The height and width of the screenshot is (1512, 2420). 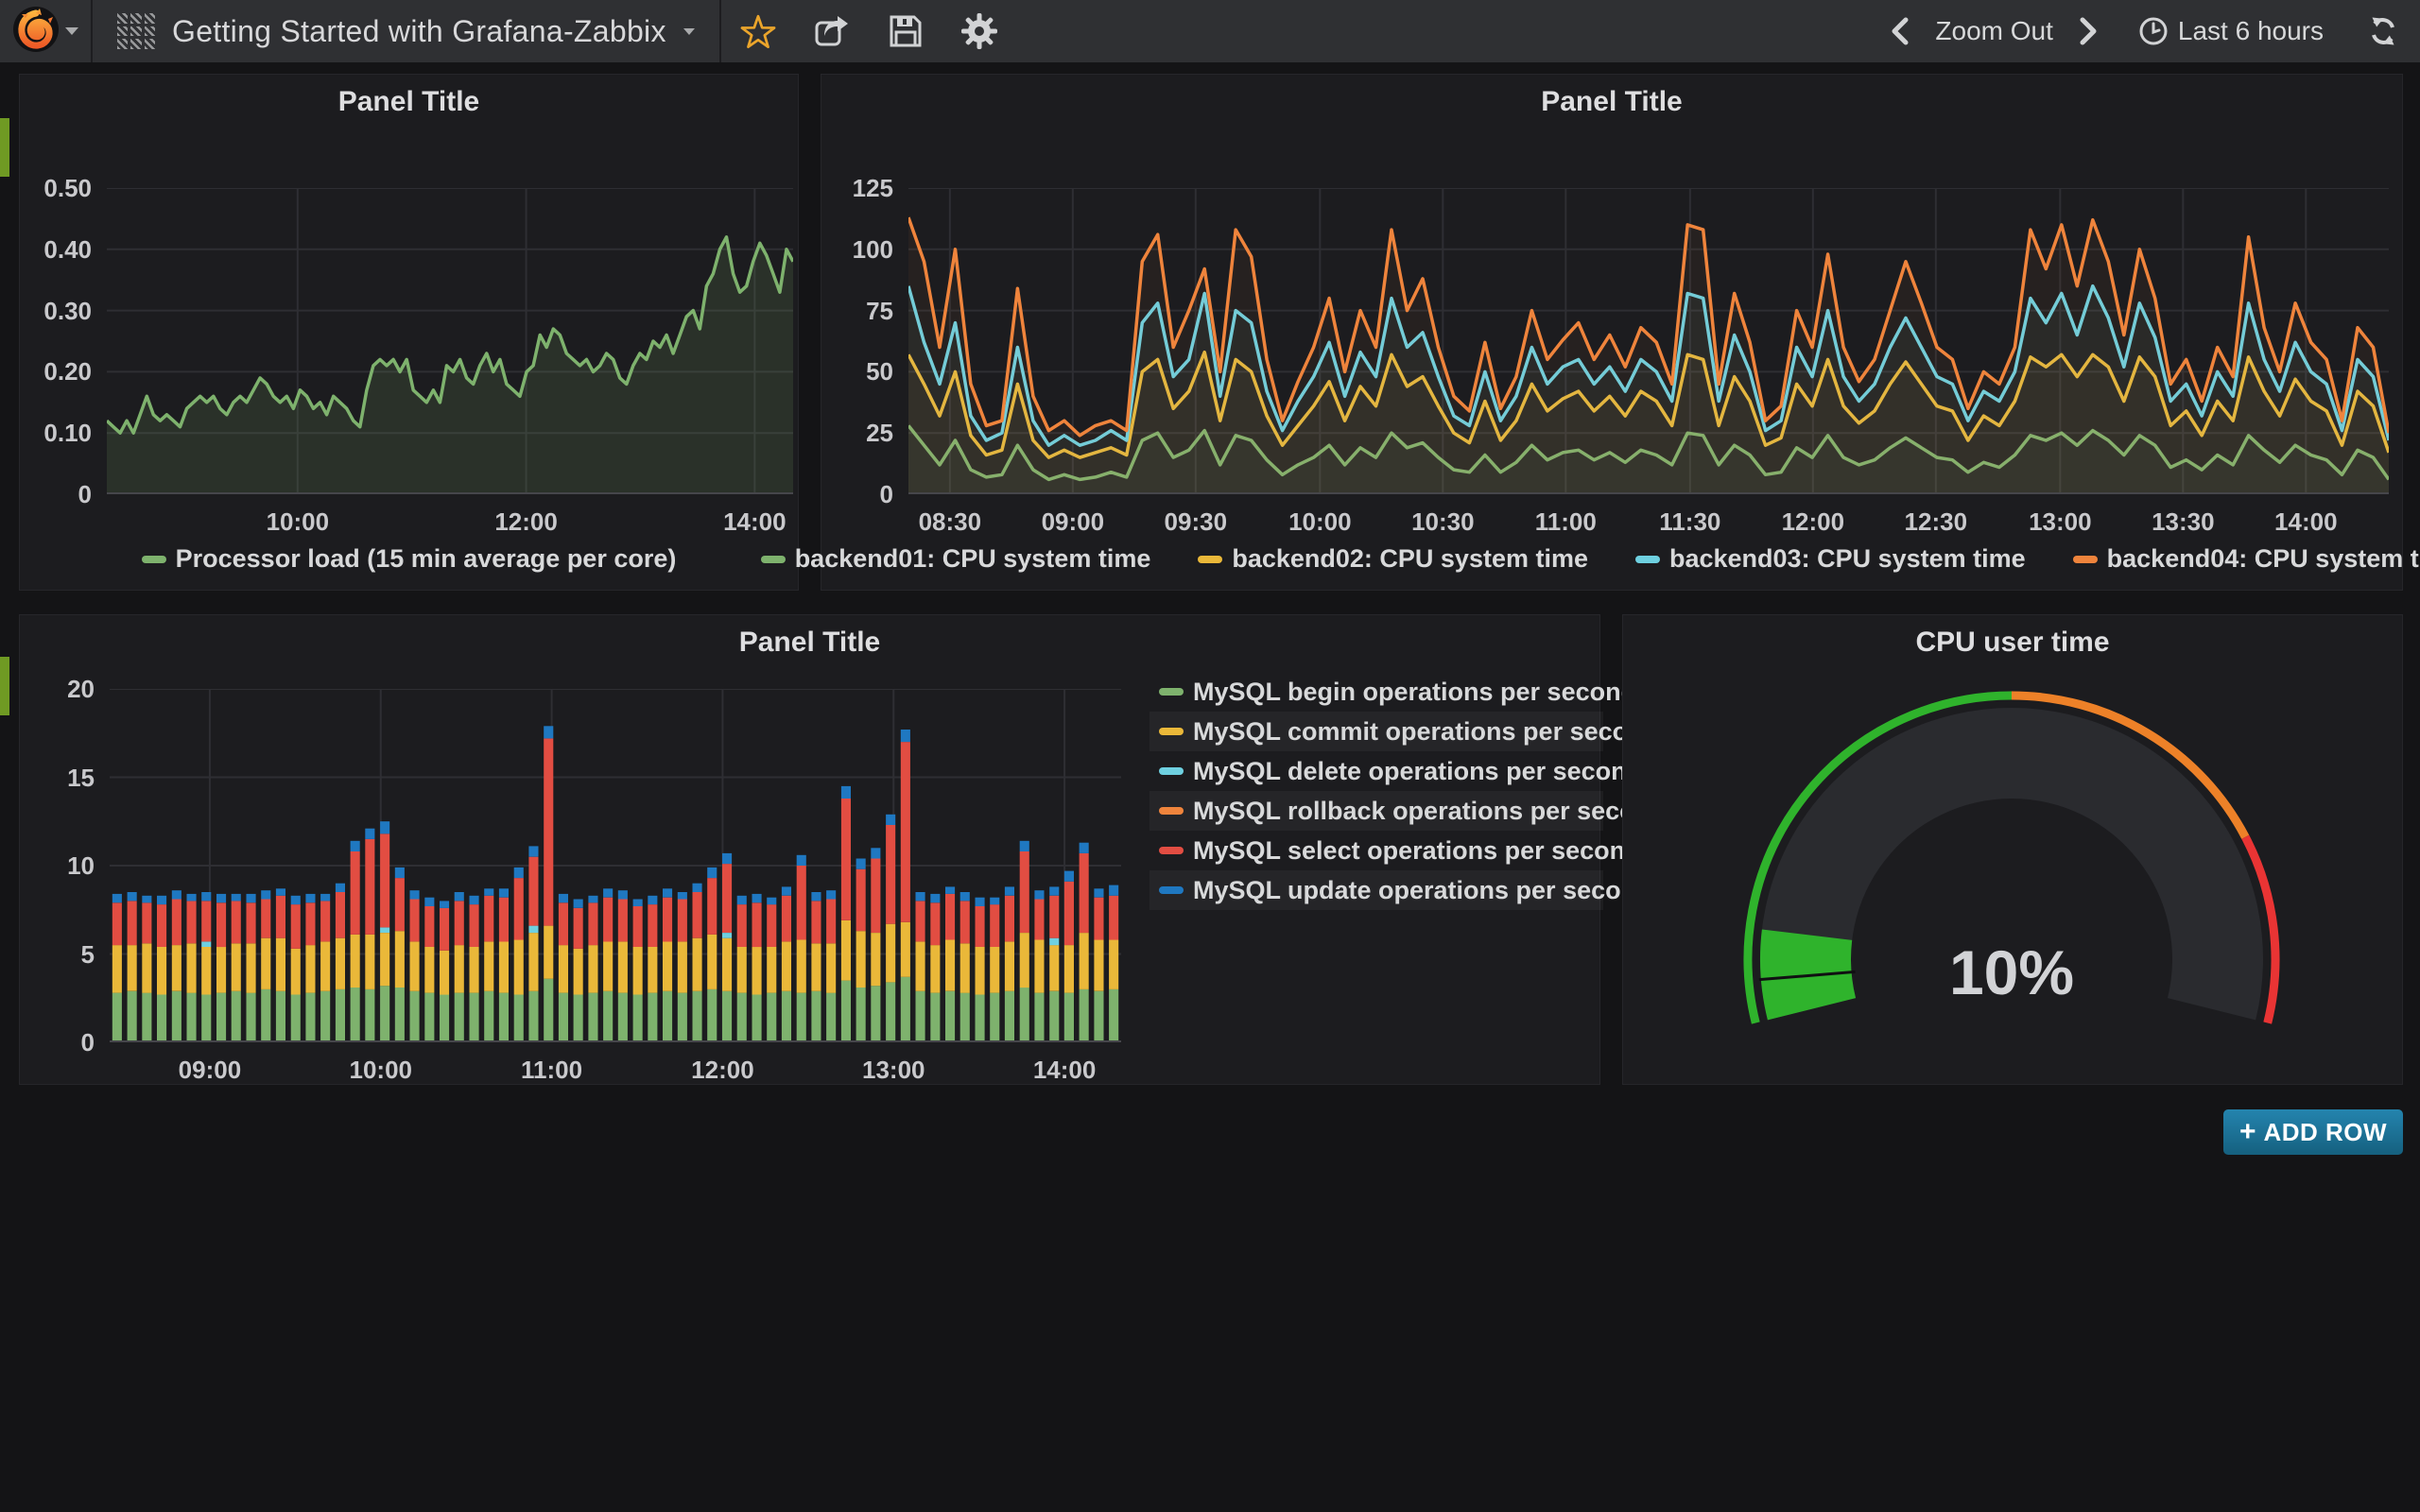 I want to click on legend-series-label: MySQL rollback operations per second, so click(x=1430, y=810).